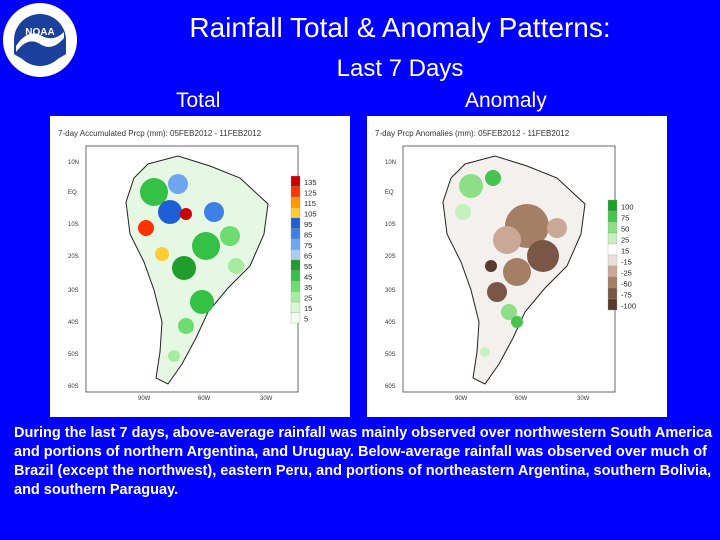 The image size is (720, 540). Describe the element at coordinates (310, 214) in the screenshot. I see `total-legend-label: 105` at that location.